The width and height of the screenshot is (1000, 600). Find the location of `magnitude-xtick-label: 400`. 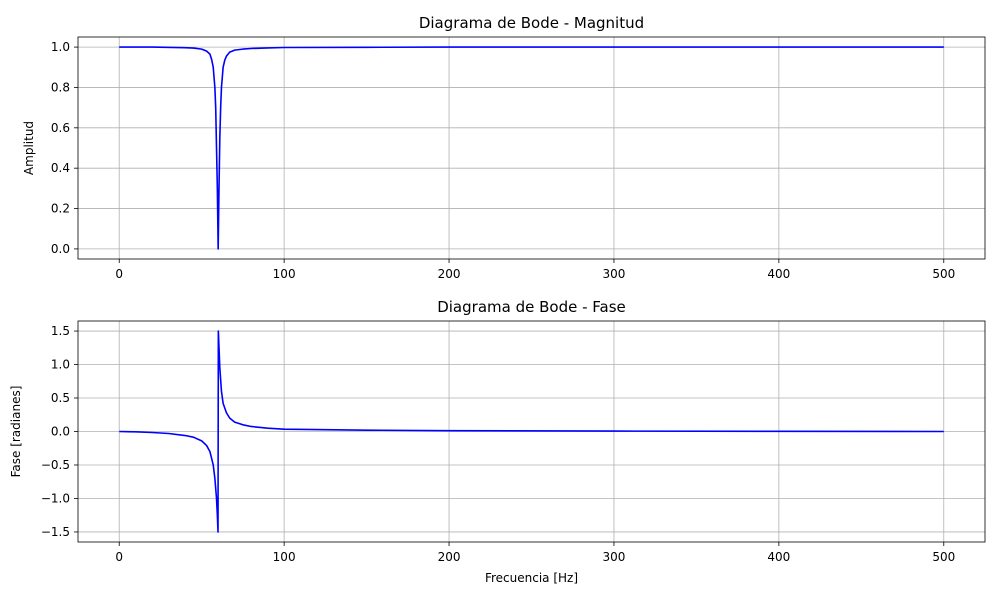

magnitude-xtick-label: 400 is located at coordinates (778, 274).